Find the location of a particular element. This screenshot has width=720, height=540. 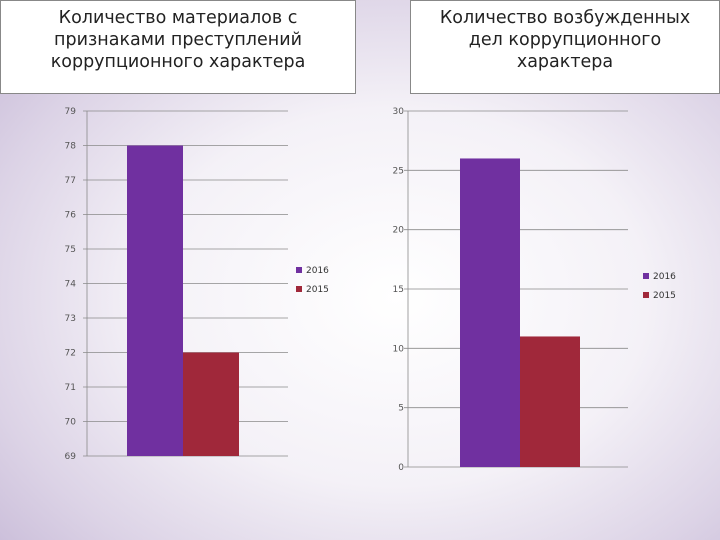

y-tick-label: 73 is located at coordinates (70, 319).